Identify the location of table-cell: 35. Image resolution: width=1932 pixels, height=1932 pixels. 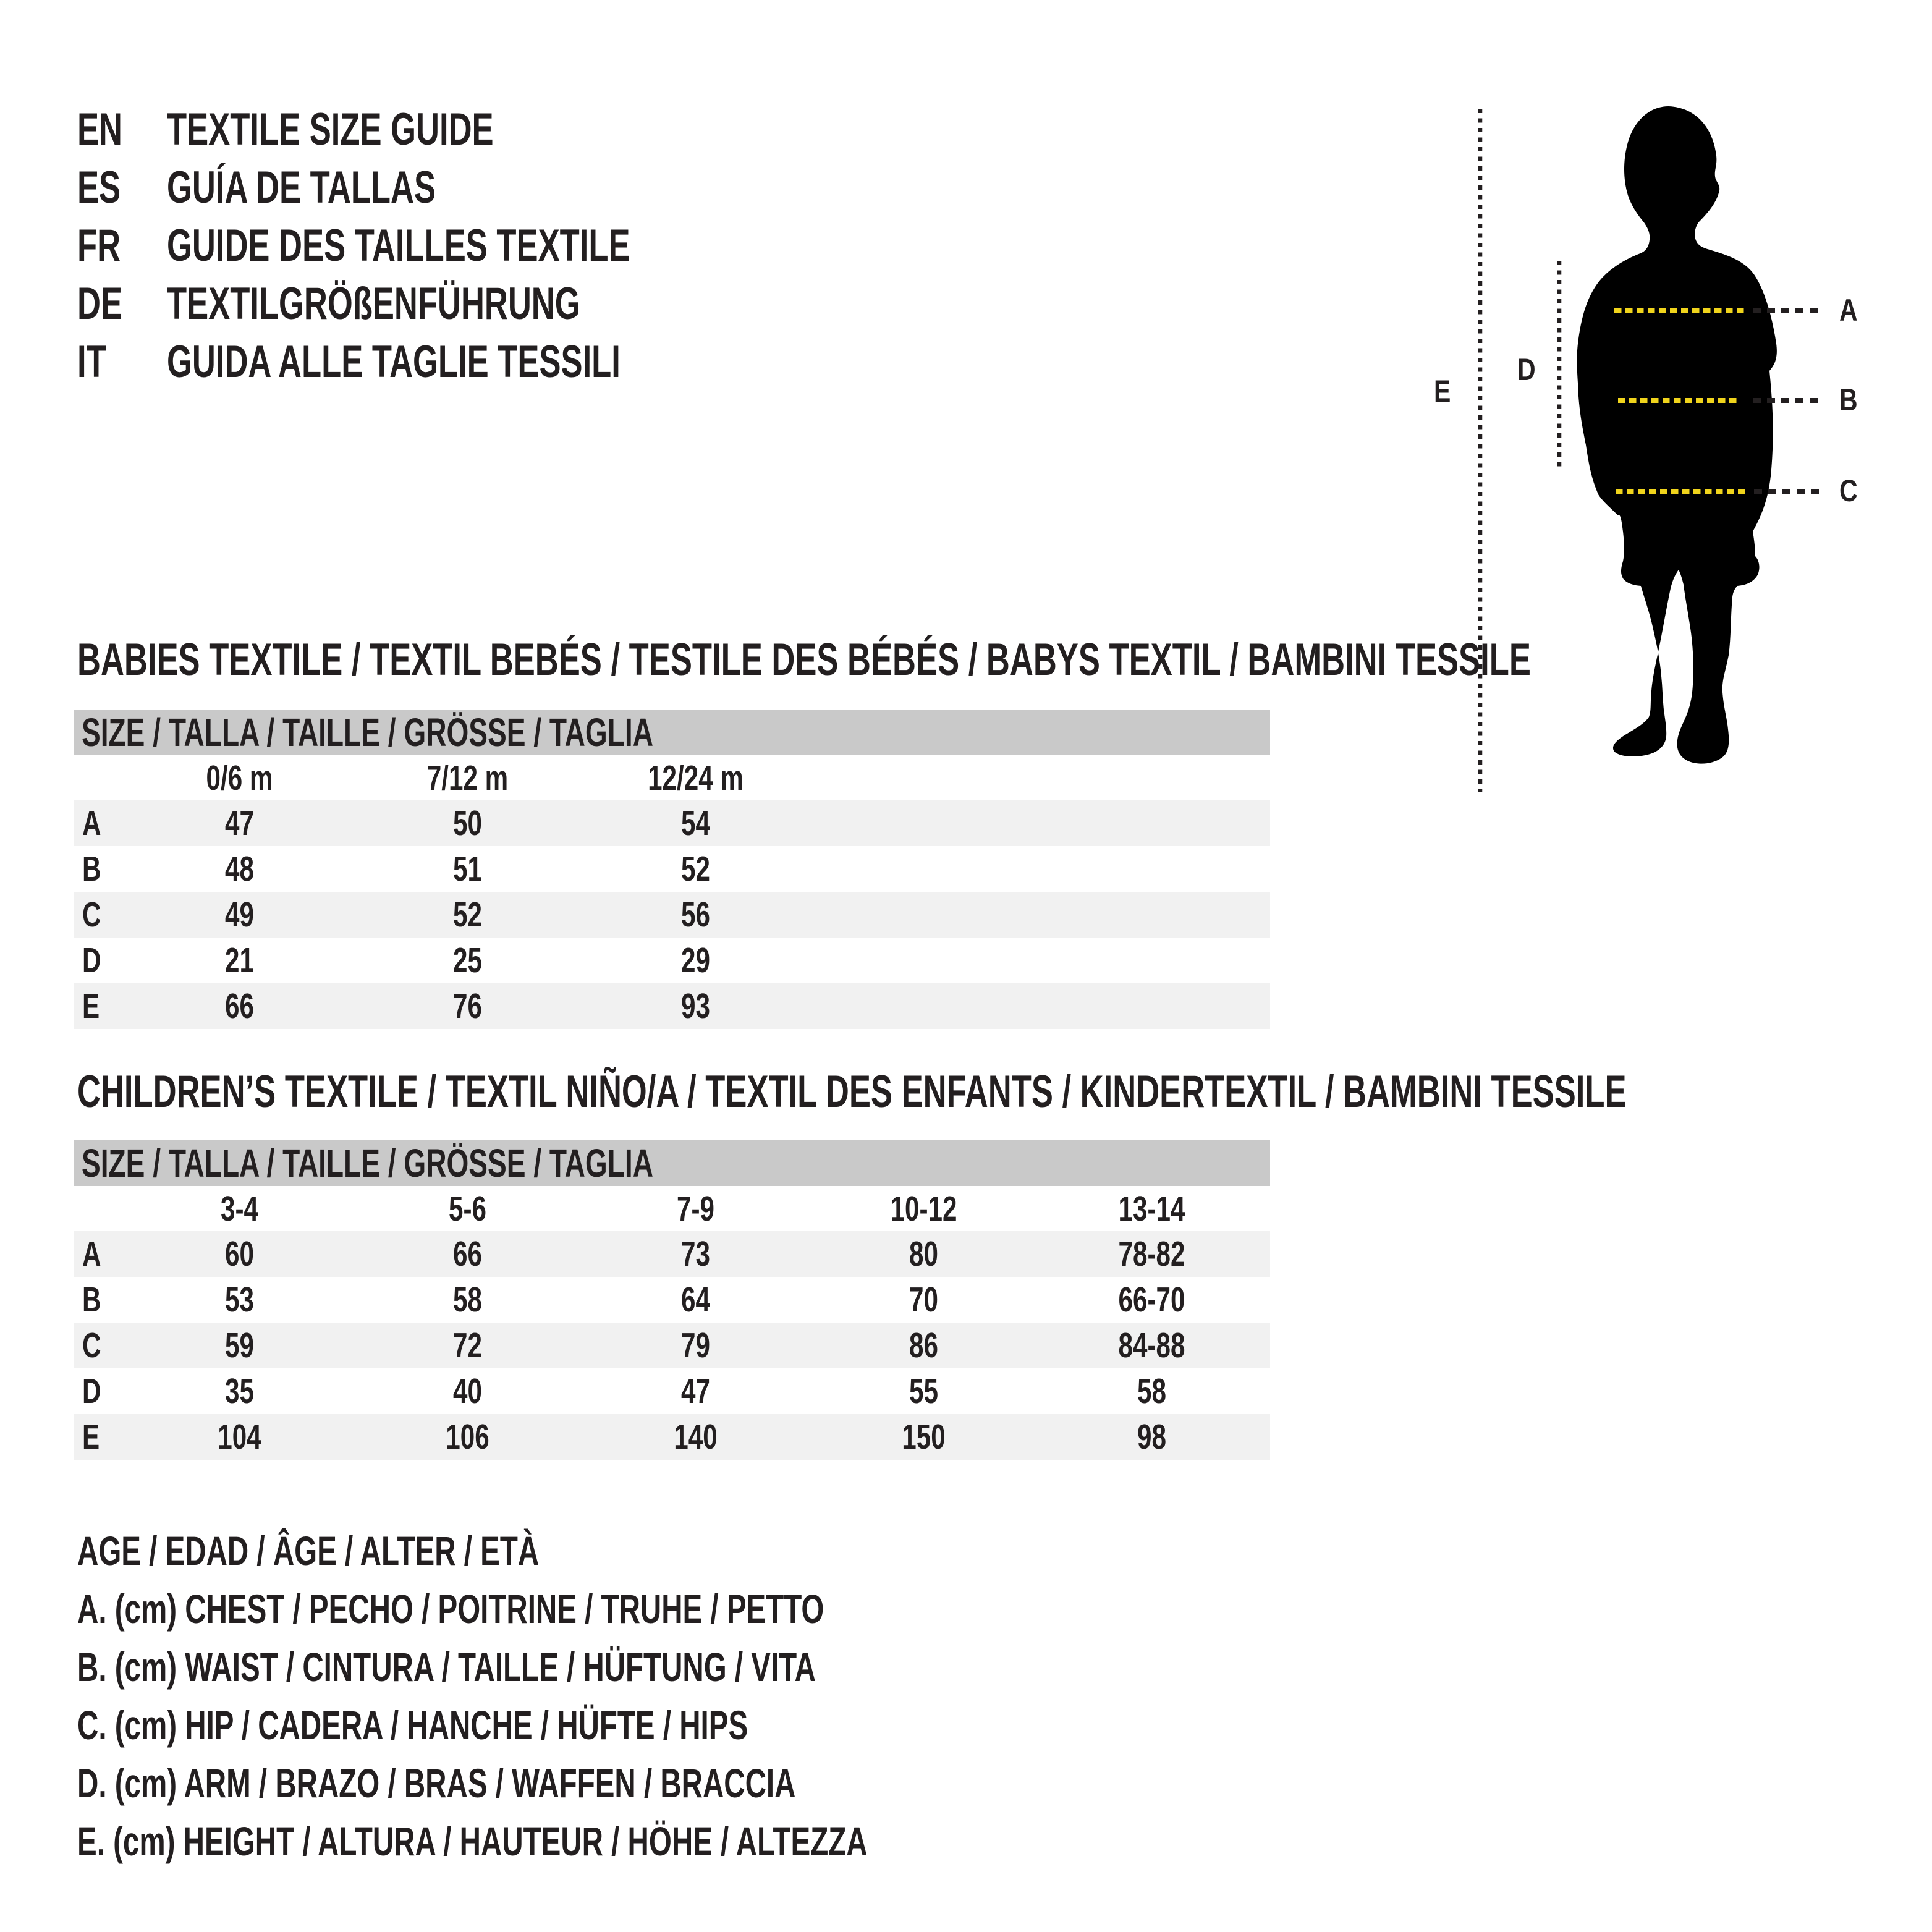
(239, 1391).